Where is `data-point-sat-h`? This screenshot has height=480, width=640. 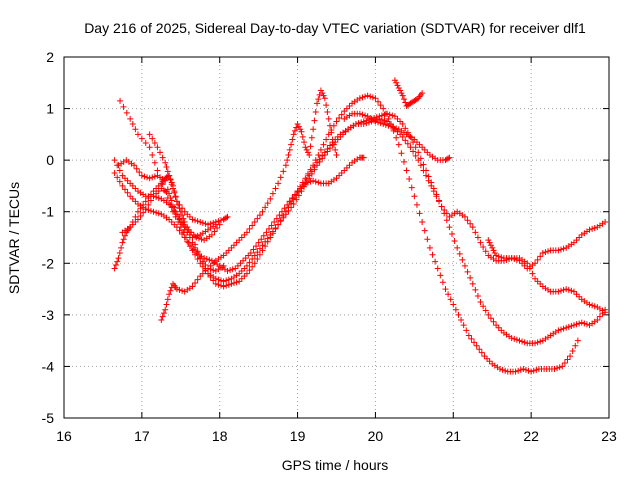 data-point-sat-h is located at coordinates (396, 82).